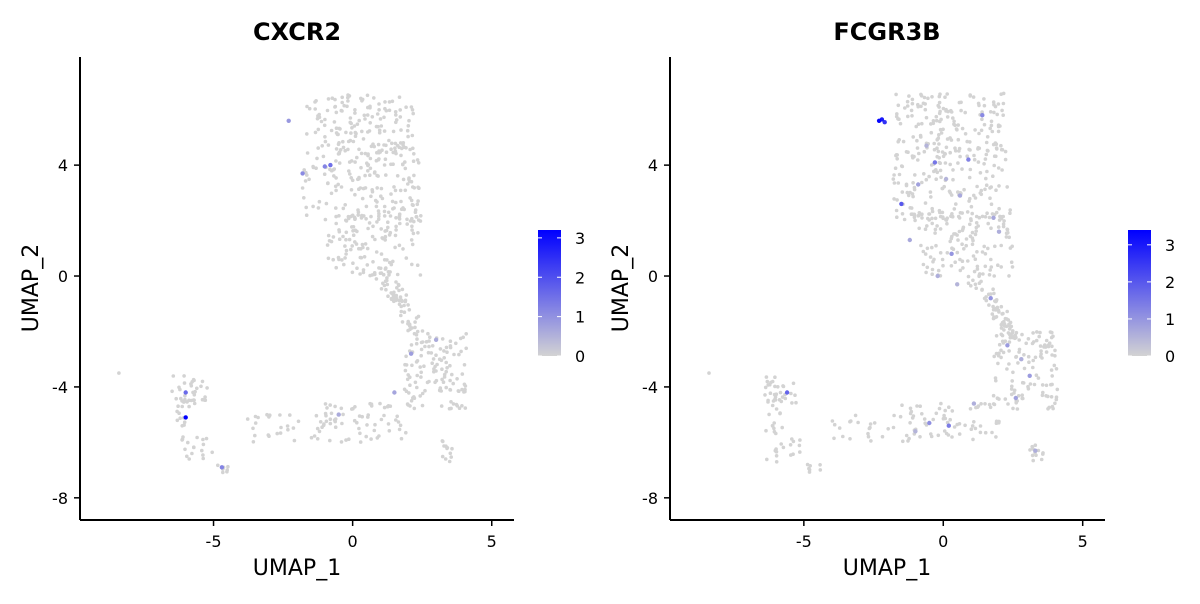  I want to click on x-tick-label: 5, so click(492, 541).